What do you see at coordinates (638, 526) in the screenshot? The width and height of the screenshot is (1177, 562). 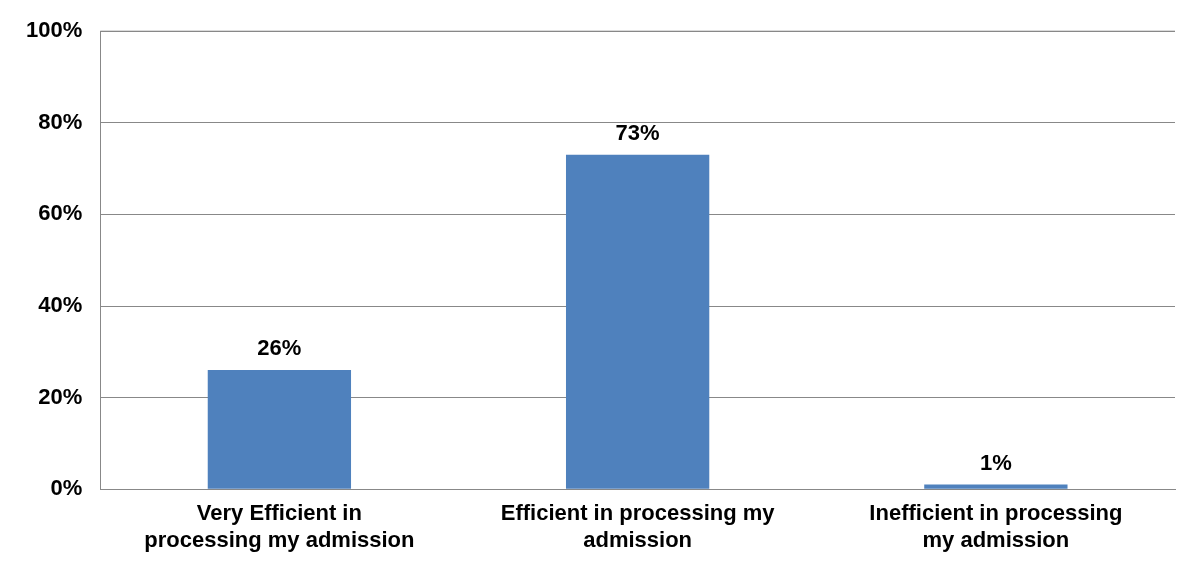 I see `x-tick-label: Efficient in processing my admission` at bounding box center [638, 526].